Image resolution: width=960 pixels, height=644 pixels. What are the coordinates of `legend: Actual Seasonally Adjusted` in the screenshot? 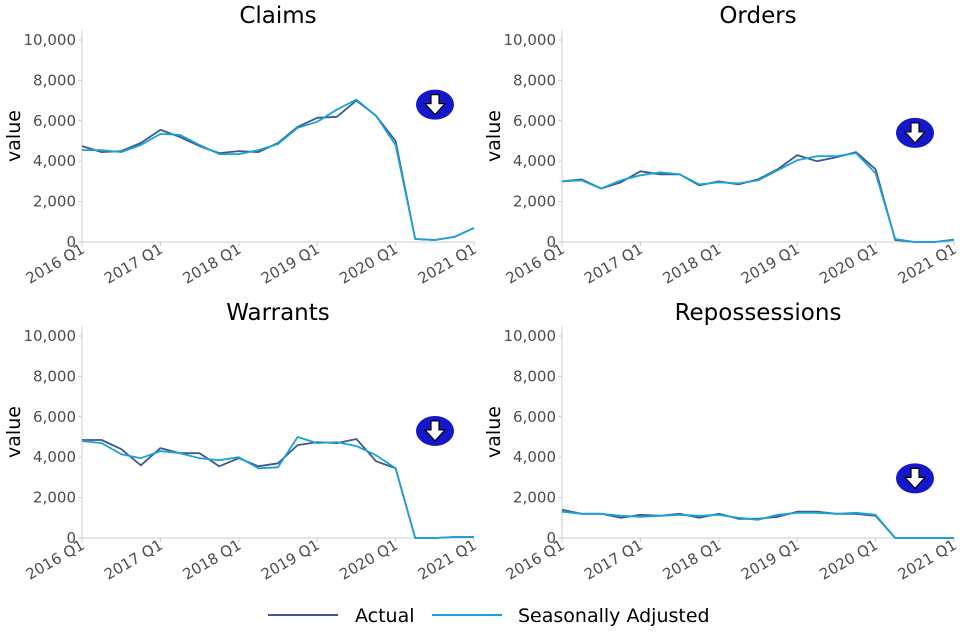 It's located at (489, 616).